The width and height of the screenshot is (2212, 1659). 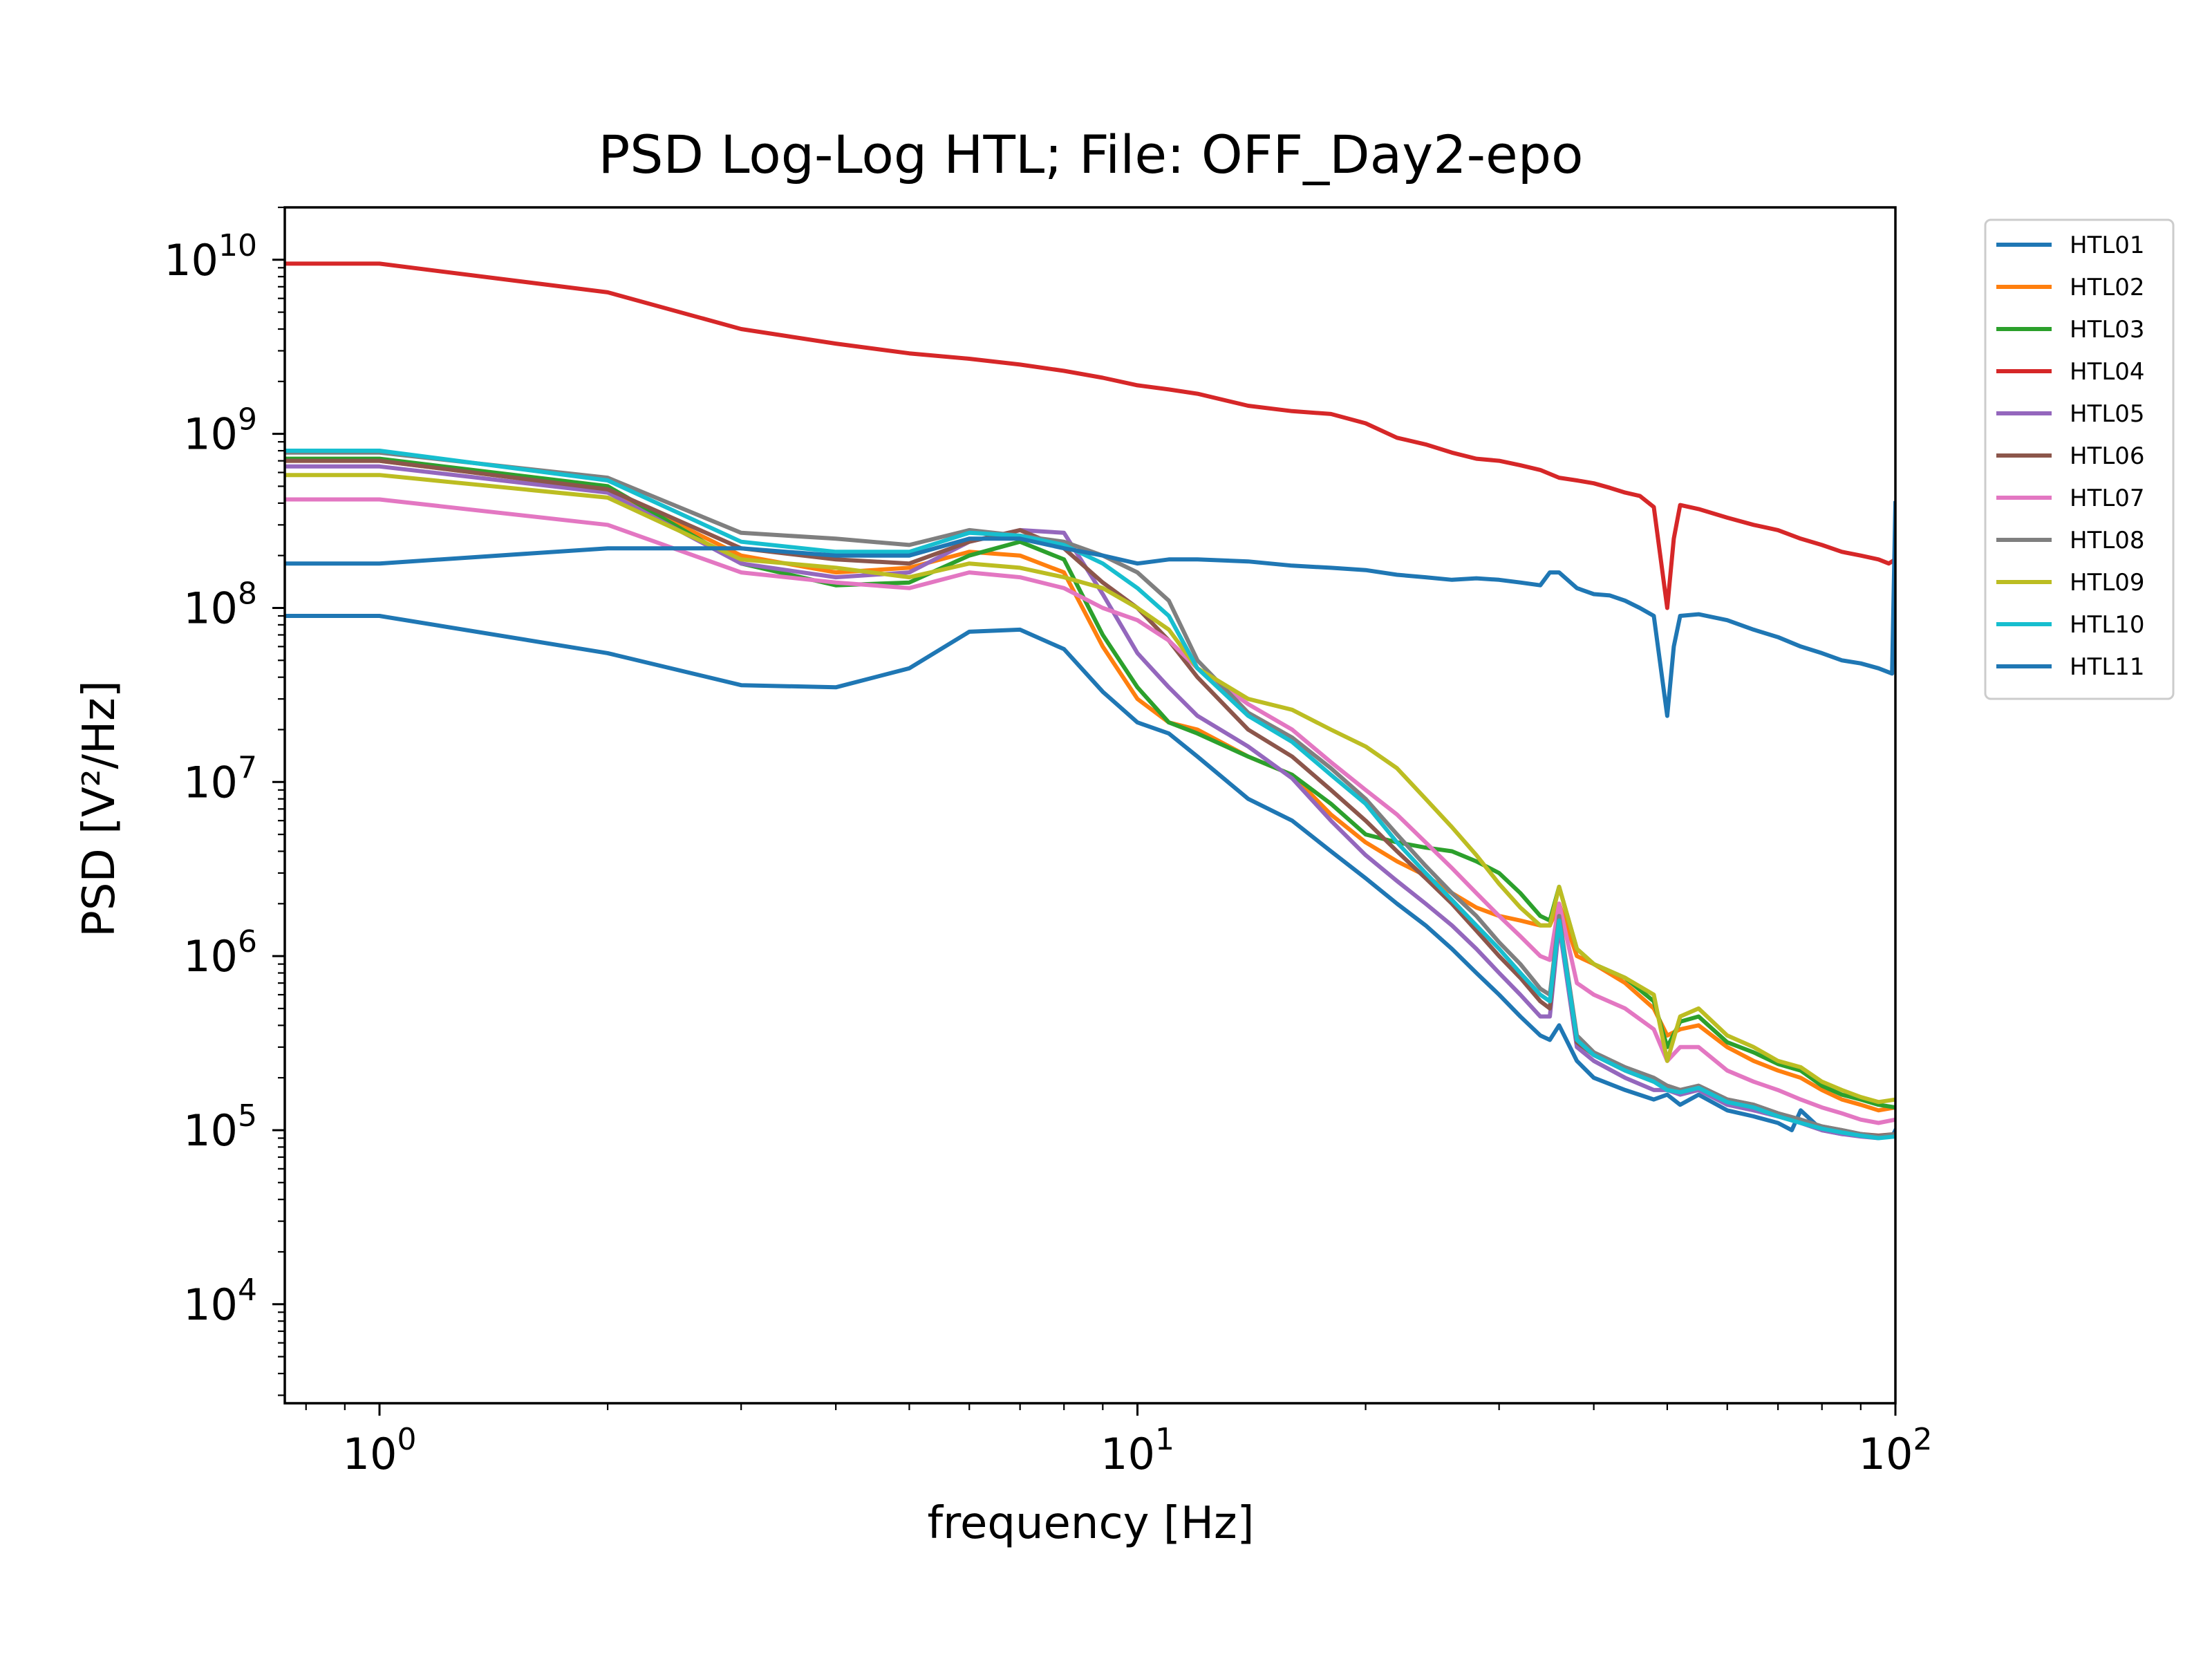 I want to click on legend-label: HTL07, so click(x=2107, y=499).